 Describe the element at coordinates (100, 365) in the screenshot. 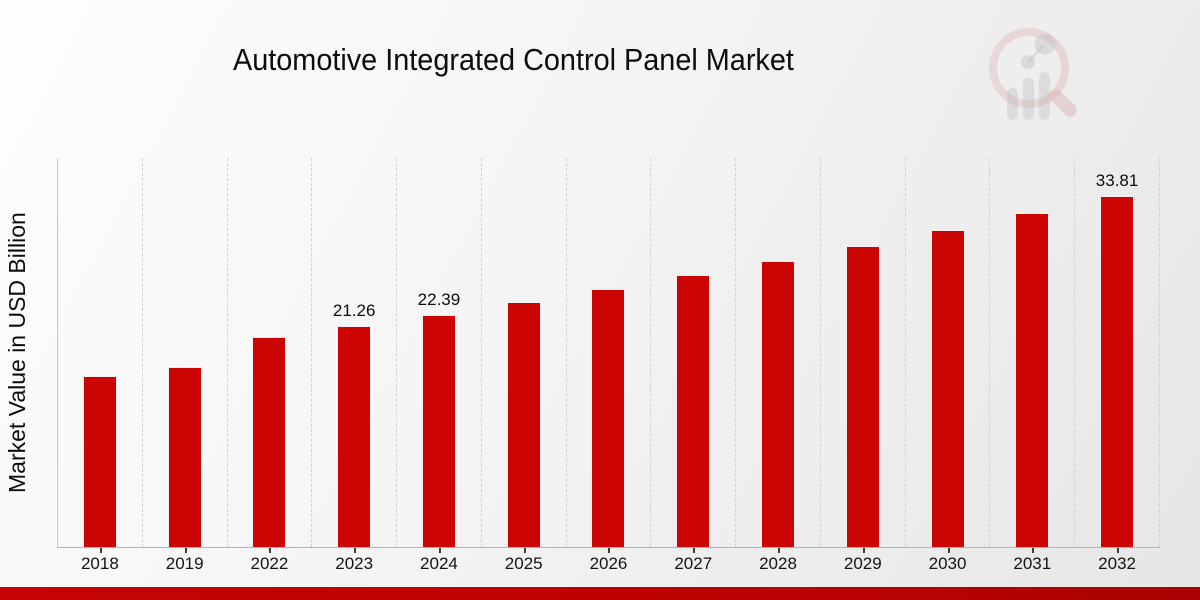

I see `bar-group-2018: 2018` at that location.